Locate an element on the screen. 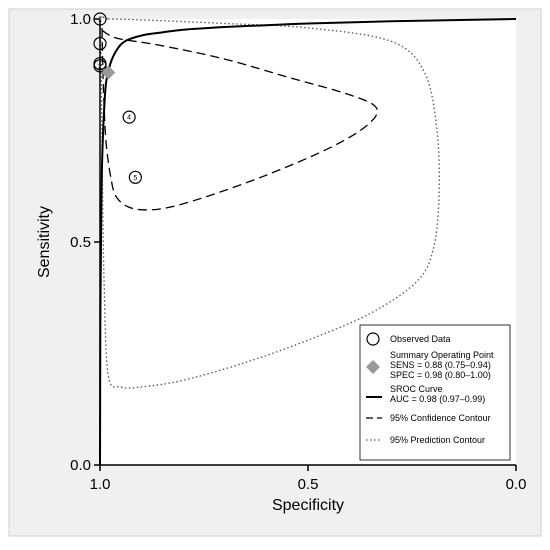 This screenshot has height=550, width=550. legend-observed-label: Observed Data is located at coordinates (420, 339).